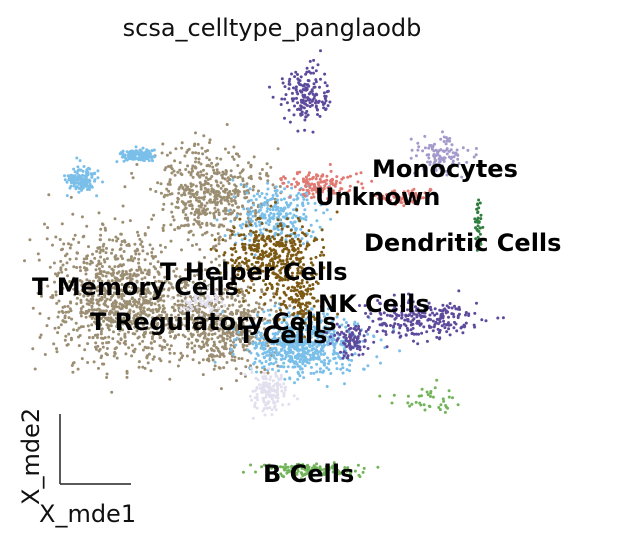  I want to click on chart-title: scsa_celltype_panglaodb, so click(272, 28).